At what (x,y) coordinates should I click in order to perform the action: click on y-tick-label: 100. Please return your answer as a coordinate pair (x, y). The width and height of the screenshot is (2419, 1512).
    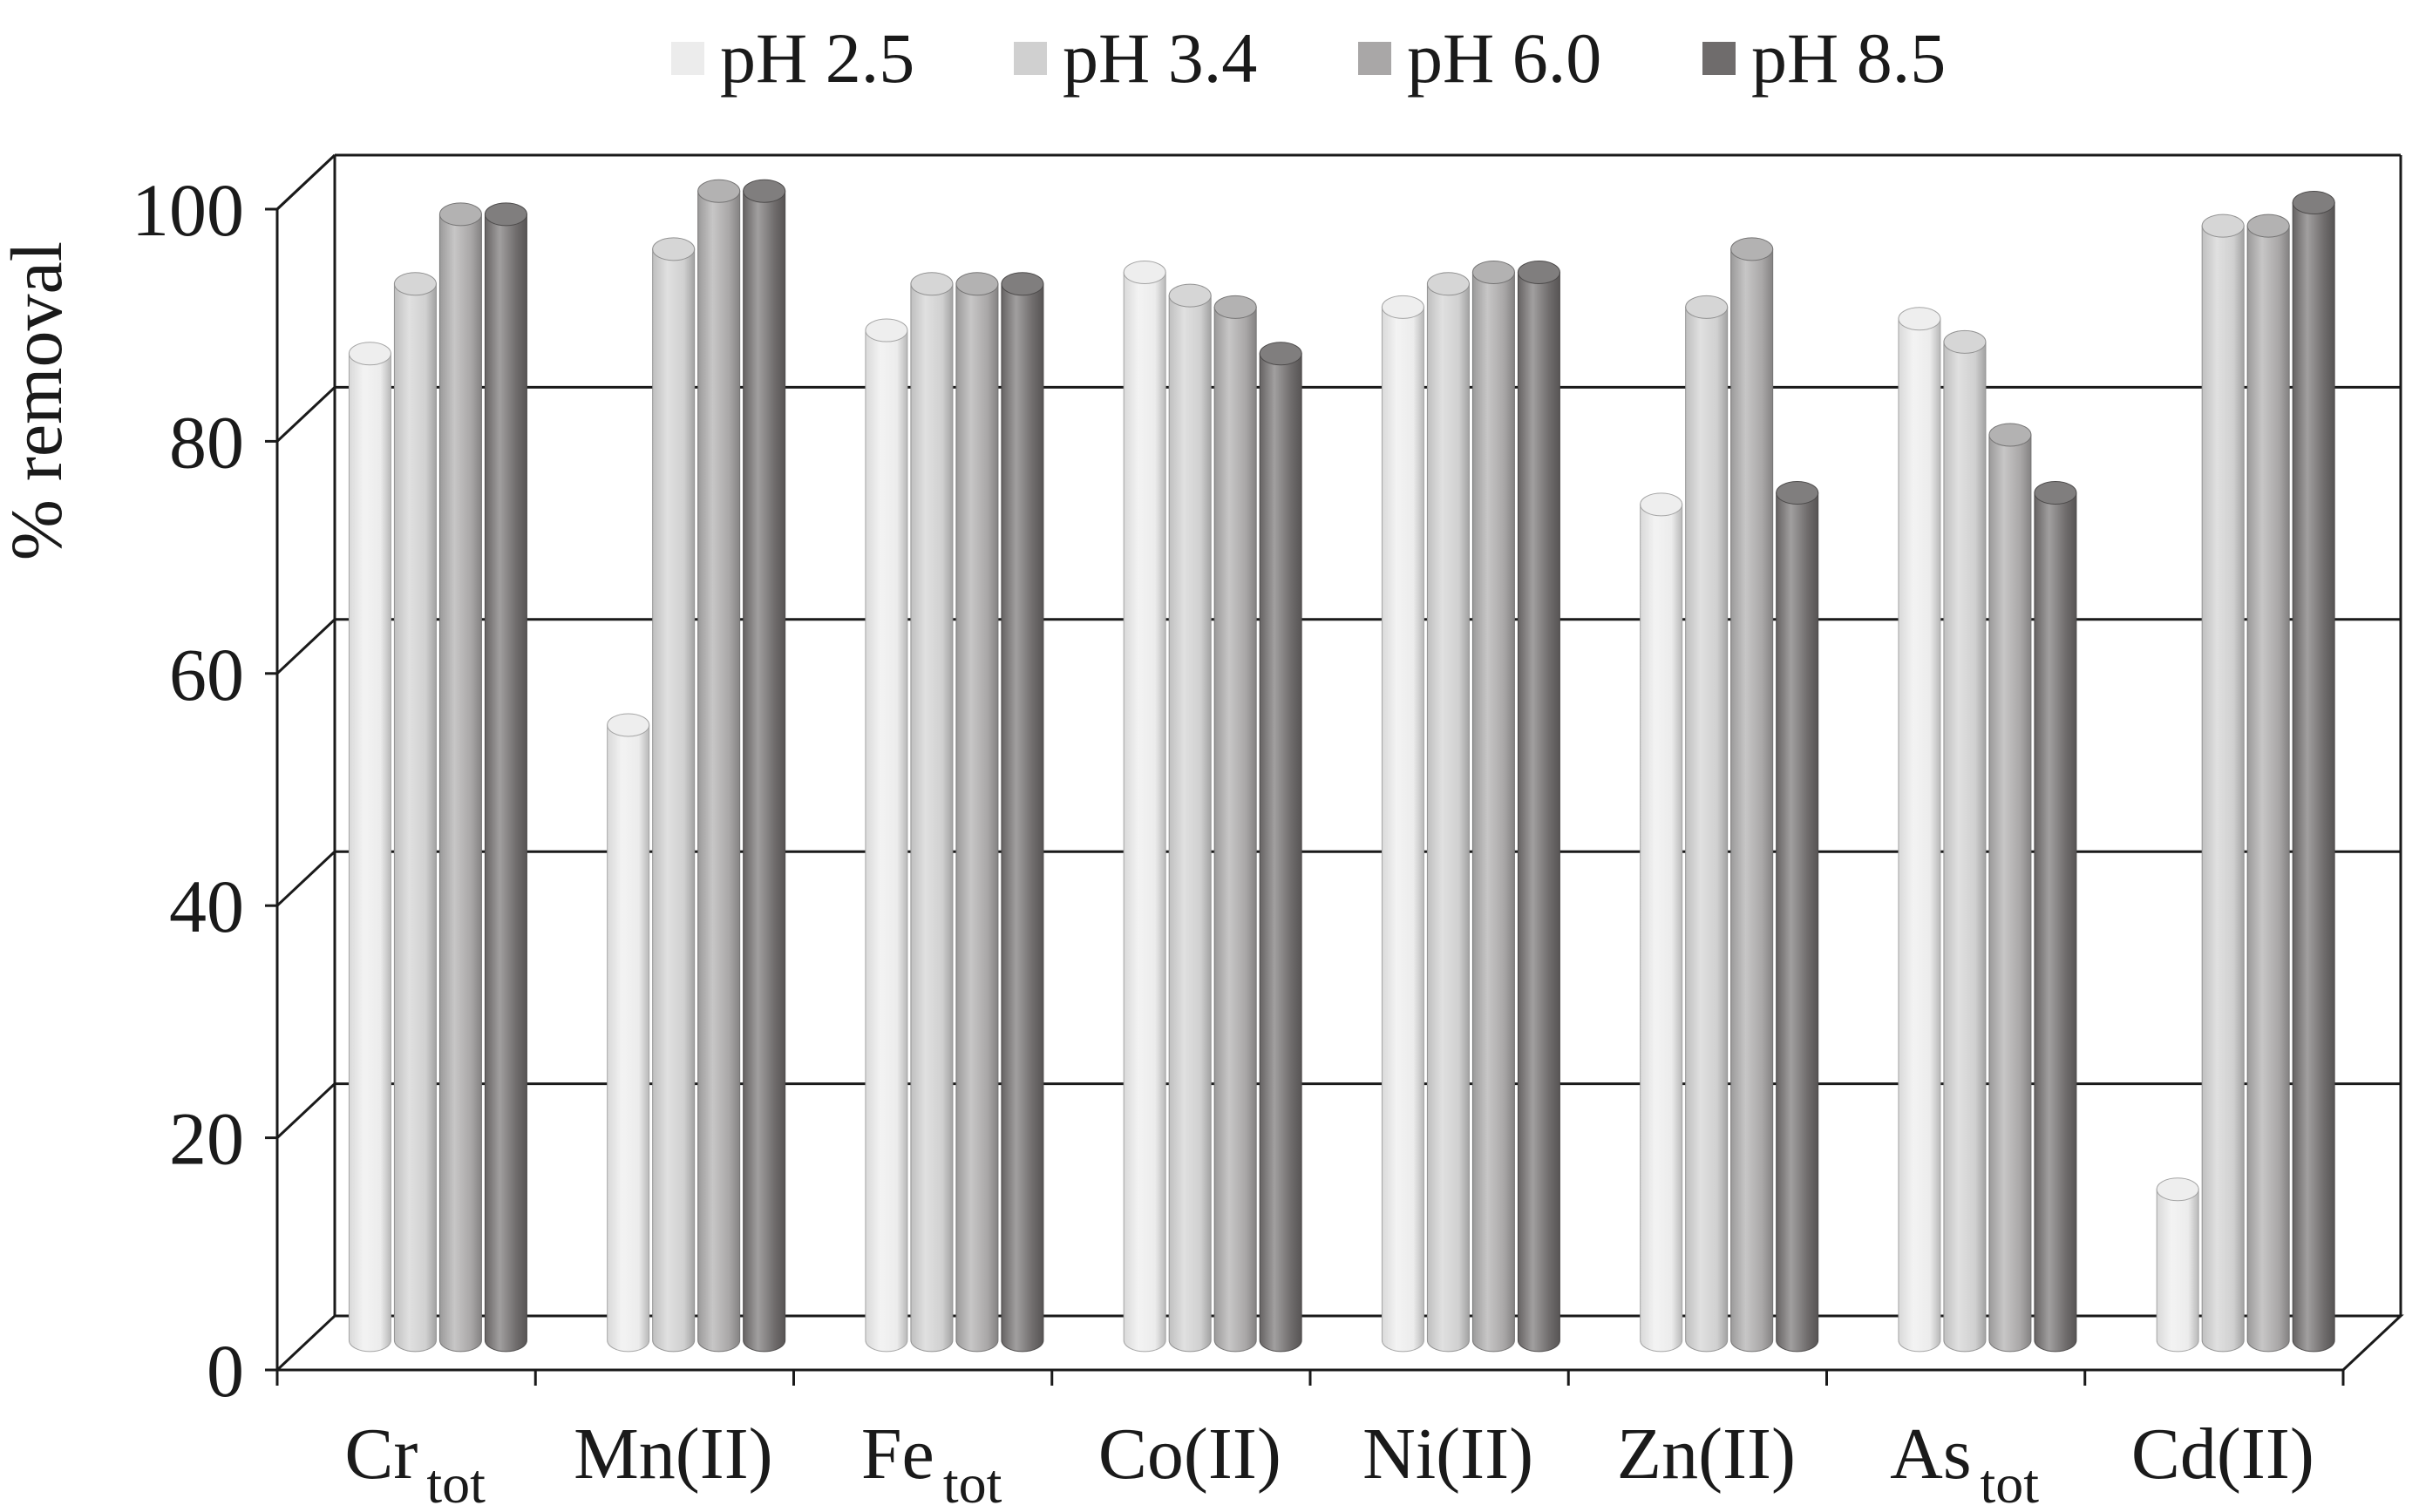
    Looking at the image, I should click on (188, 210).